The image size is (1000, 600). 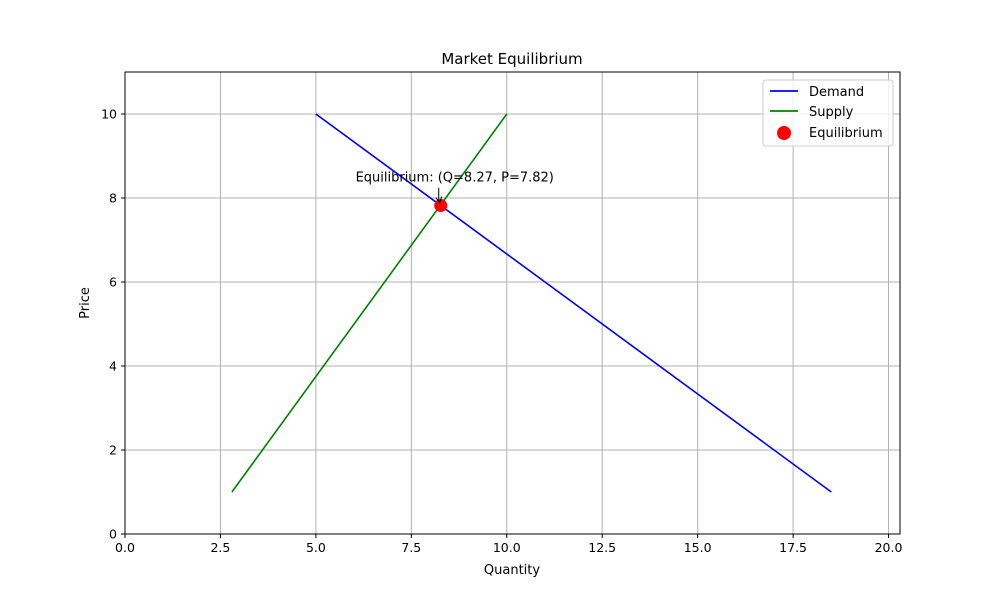 What do you see at coordinates (316, 547) in the screenshot?
I see `x-tick-label: 5.0` at bounding box center [316, 547].